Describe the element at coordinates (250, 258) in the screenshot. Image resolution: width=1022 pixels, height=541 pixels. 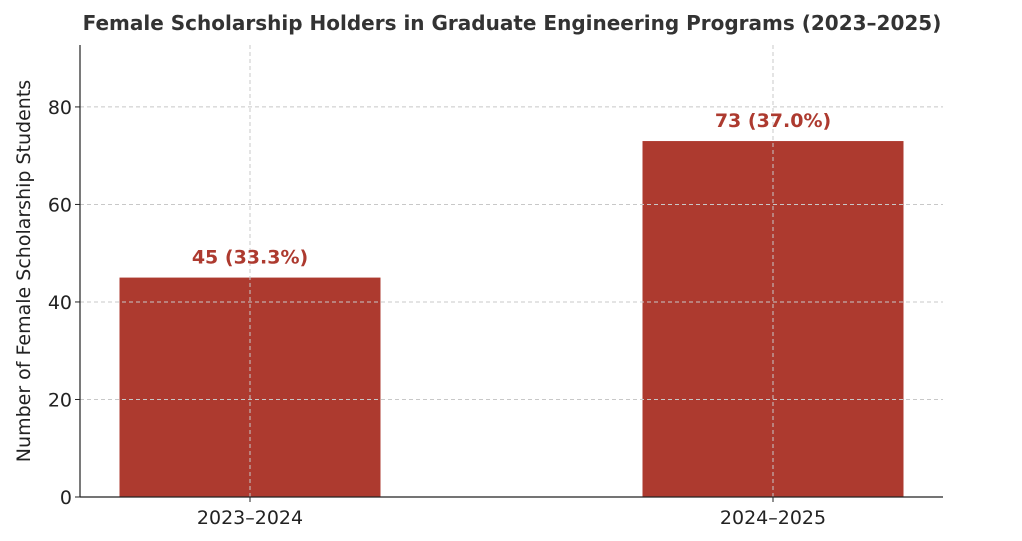
I see `data-label: 45 (33.3%)` at that location.